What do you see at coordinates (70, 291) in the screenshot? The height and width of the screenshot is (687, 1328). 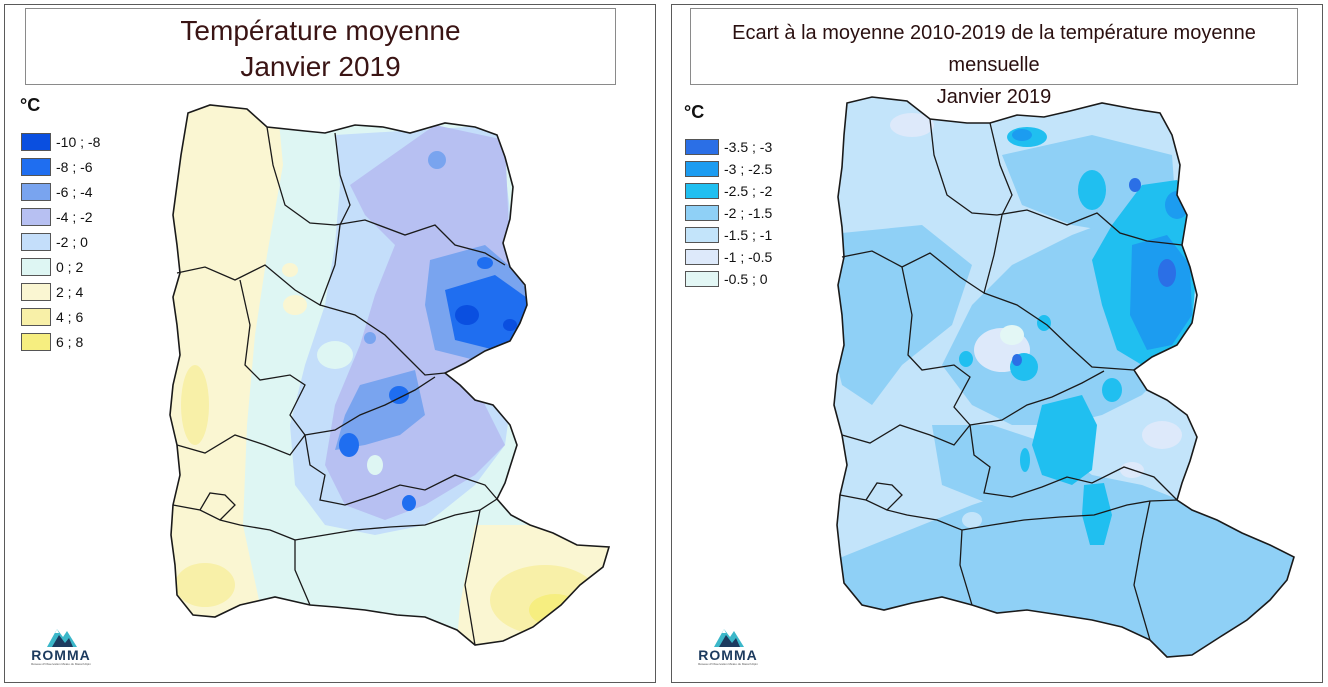 I see `legend-label: 2 ; 4` at bounding box center [70, 291].